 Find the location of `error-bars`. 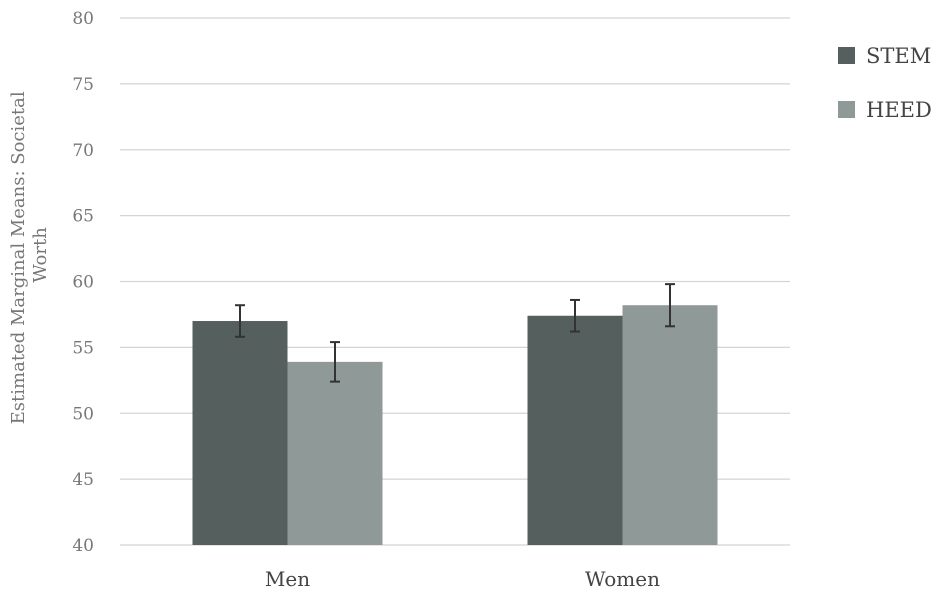

error-bars is located at coordinates (455, 333).